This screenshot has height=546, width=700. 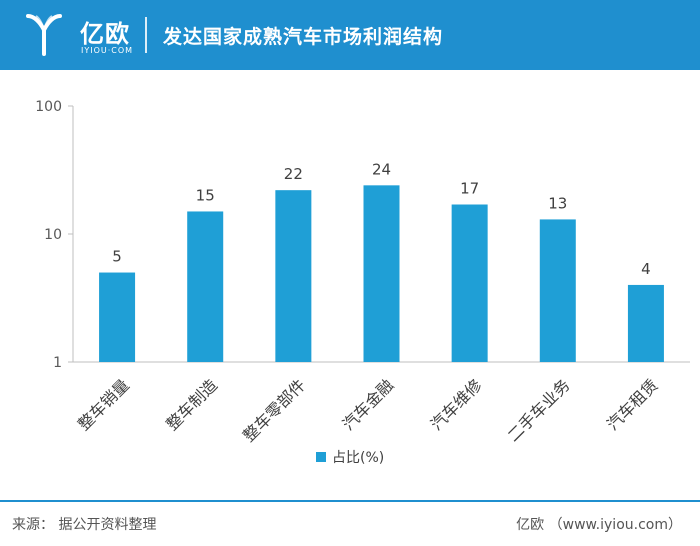 What do you see at coordinates (381, 169) in the screenshot?
I see `data-label: 24` at bounding box center [381, 169].